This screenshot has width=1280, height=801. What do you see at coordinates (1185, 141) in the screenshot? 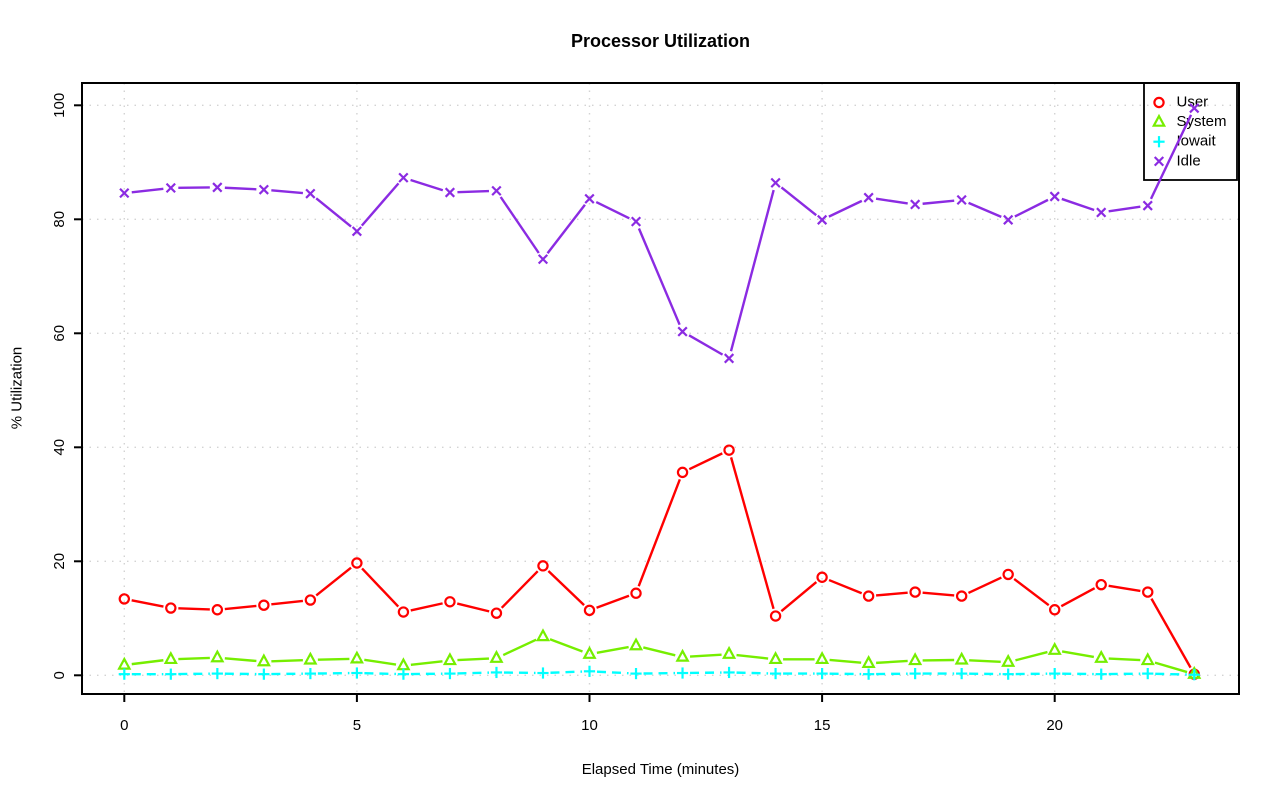
I see `legend-item-iowait: Iowait` at bounding box center [1185, 141].